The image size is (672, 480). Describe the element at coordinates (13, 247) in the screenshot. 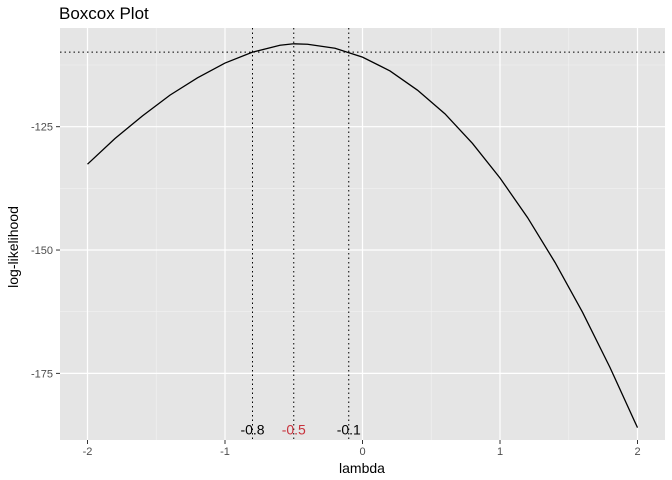

I see `y-axis-label: log-likelihood` at that location.